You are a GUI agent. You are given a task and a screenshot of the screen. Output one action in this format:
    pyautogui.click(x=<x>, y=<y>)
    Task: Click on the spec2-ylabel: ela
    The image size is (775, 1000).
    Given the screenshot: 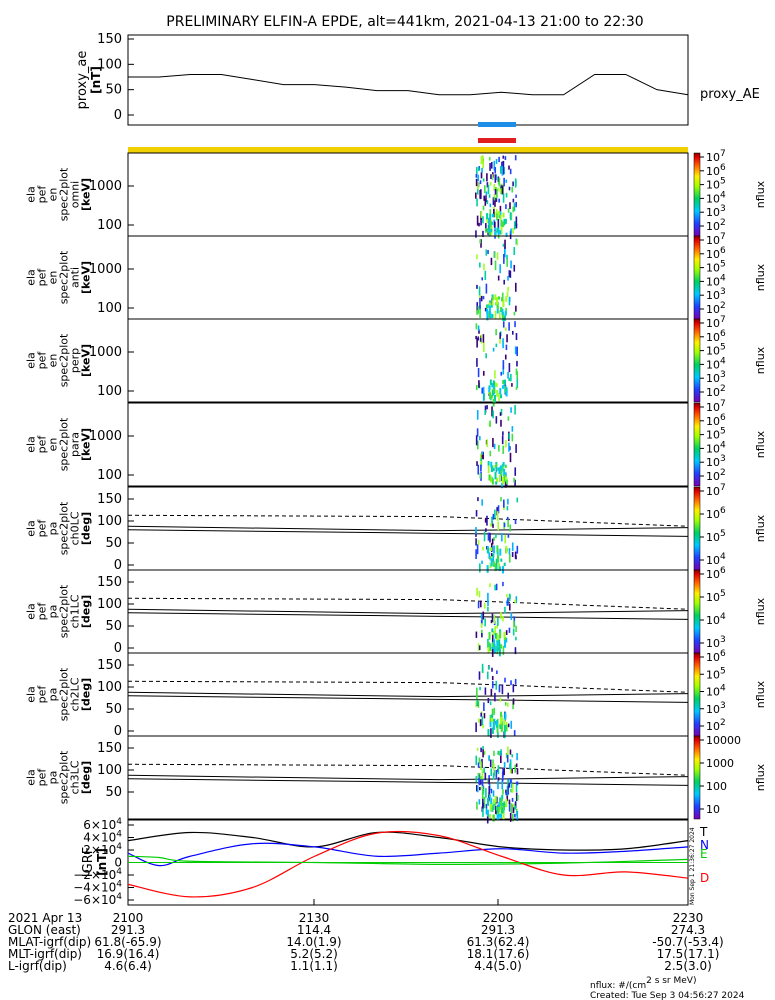 What is the action you would take?
    pyautogui.click(x=31, y=360)
    